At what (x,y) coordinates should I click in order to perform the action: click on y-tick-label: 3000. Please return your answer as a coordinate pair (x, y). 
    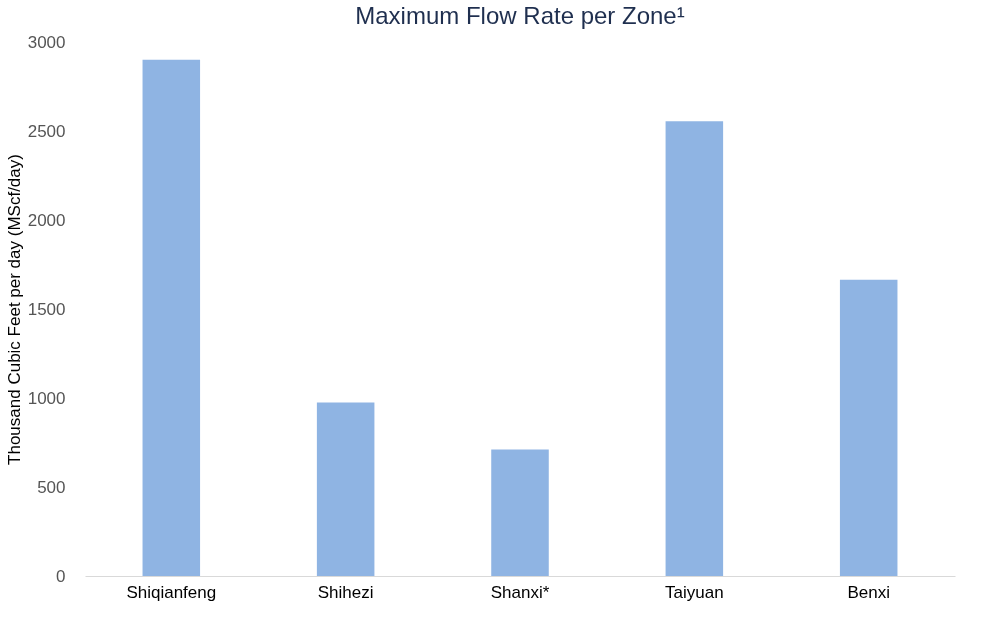
    Looking at the image, I should click on (46, 42).